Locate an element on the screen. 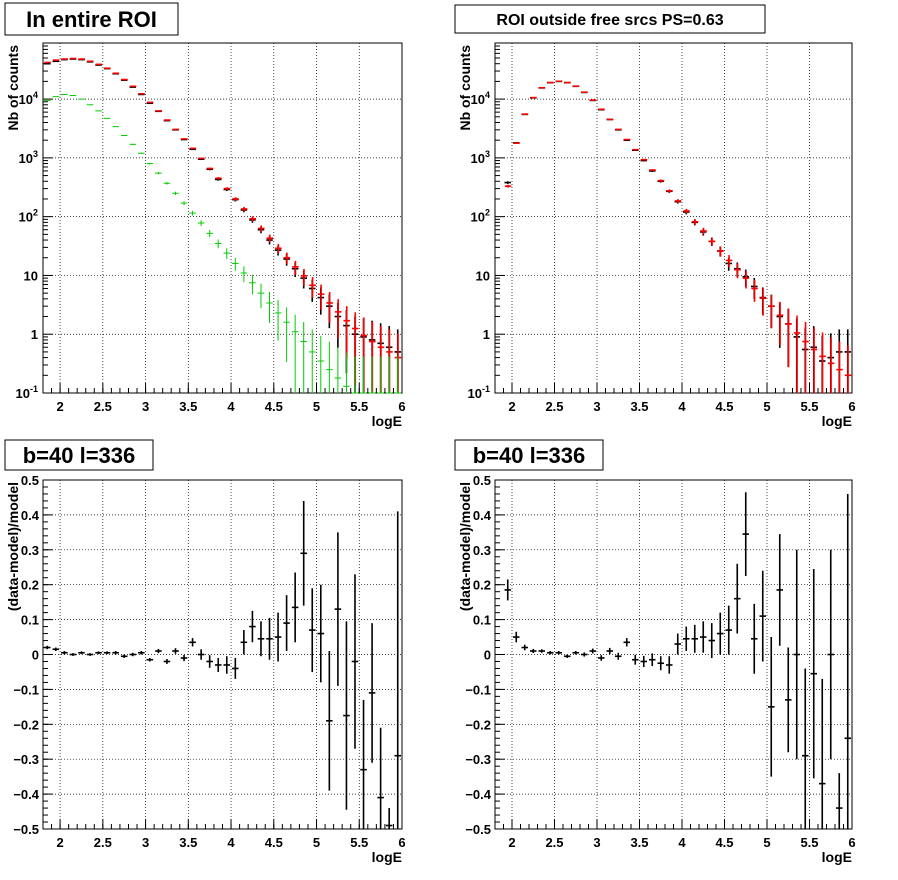 The height and width of the screenshot is (880, 898). chart-title: ROI outside free srcs PS=0.63 is located at coordinates (609, 20).